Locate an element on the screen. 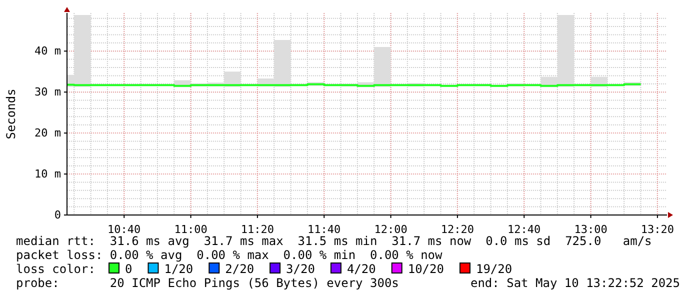  legend-label: 4/20 is located at coordinates (361, 269).